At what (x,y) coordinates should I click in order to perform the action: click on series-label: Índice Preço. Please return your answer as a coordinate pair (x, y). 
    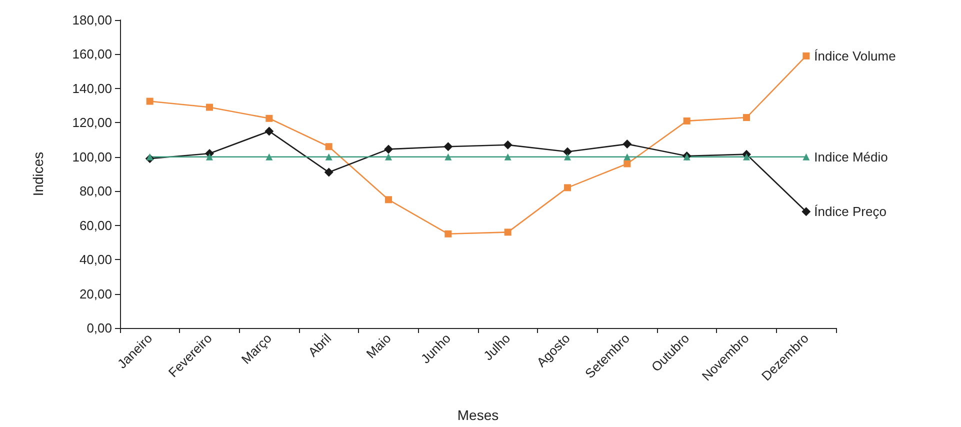
    Looking at the image, I should click on (850, 212).